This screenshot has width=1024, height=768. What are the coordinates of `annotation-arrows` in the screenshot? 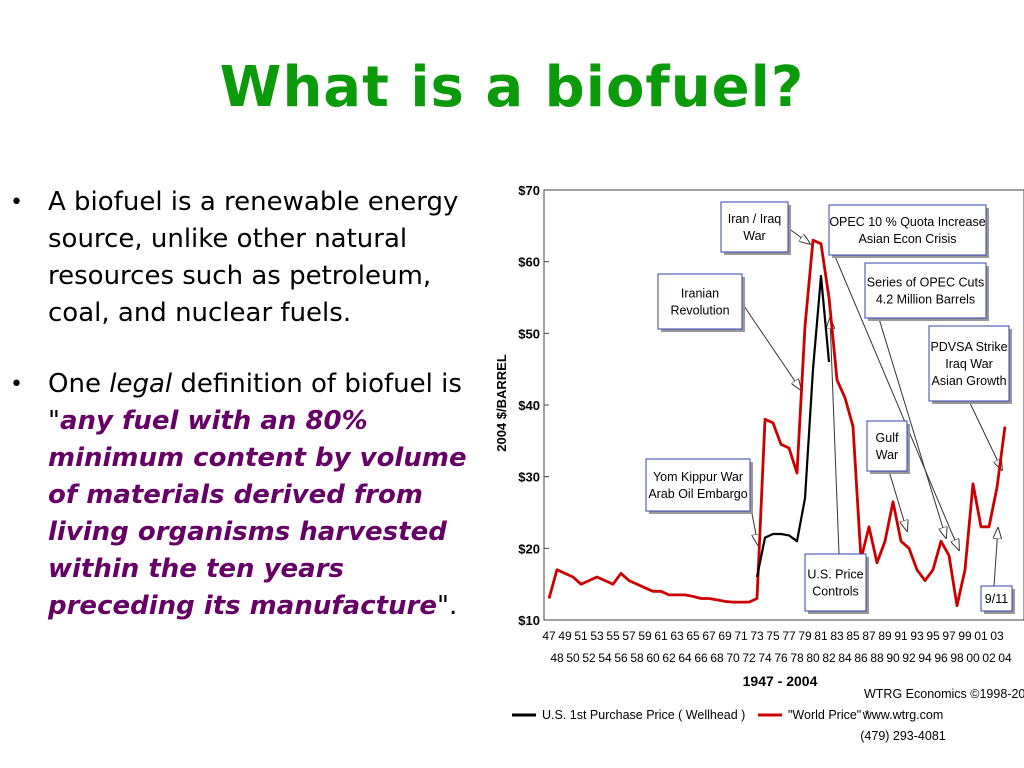 It's located at (871, 407).